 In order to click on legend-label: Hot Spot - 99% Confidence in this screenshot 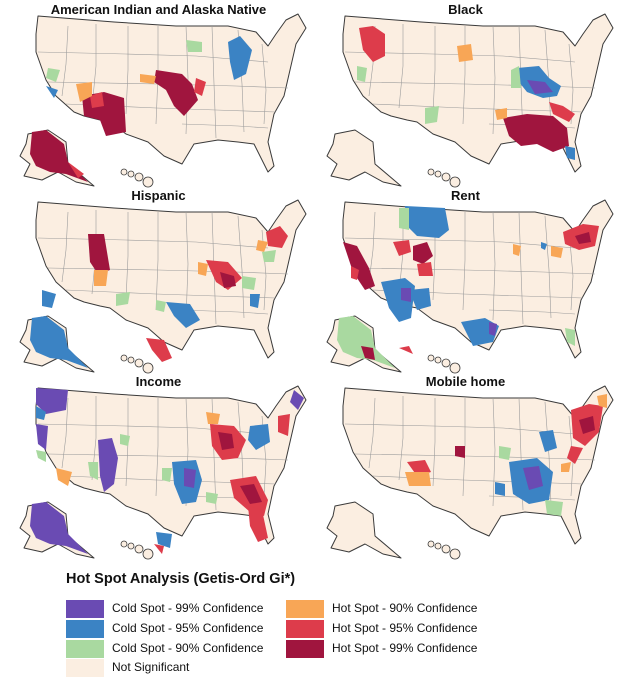, I will do `click(405, 648)`.